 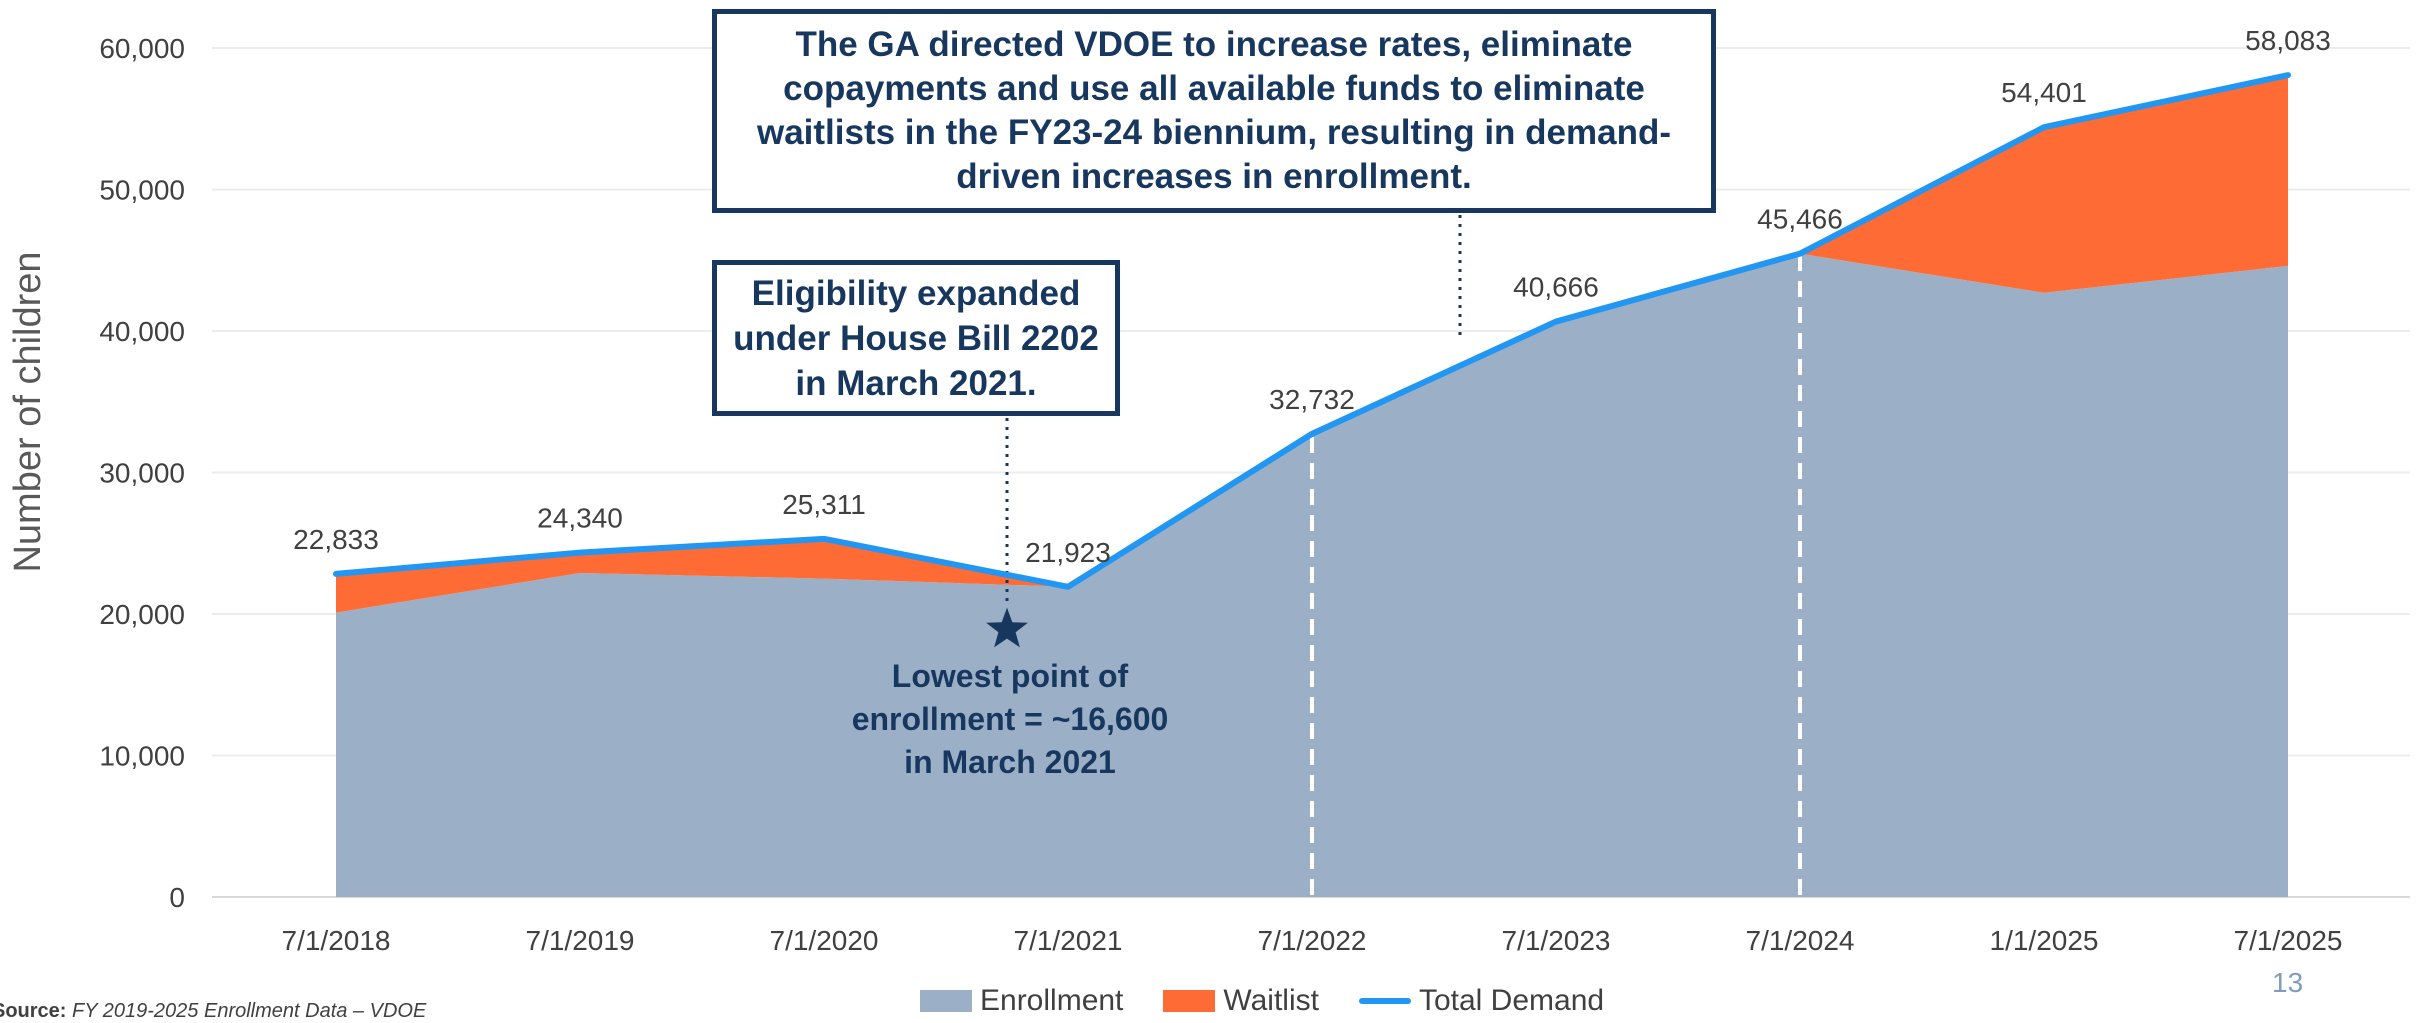 I want to click on x-tick-label: 7/1/2022, so click(x=1312, y=940).